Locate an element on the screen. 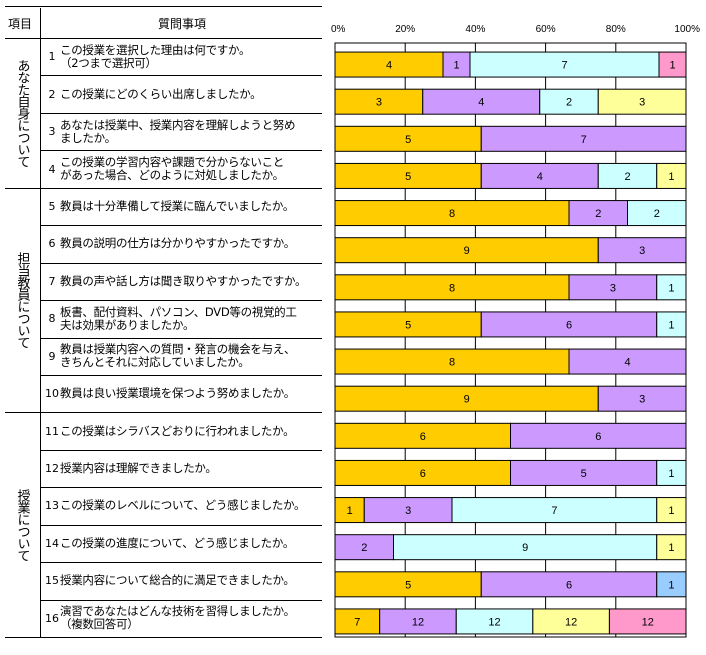  question-text: この授業の進度について、どう感じましたか。 is located at coordinates (177, 543).